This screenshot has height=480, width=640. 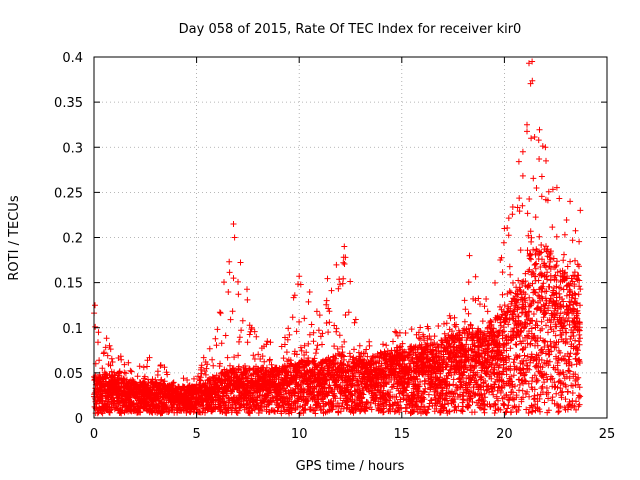 I want to click on x-axis-title: GPS time / hours, so click(x=350, y=466).